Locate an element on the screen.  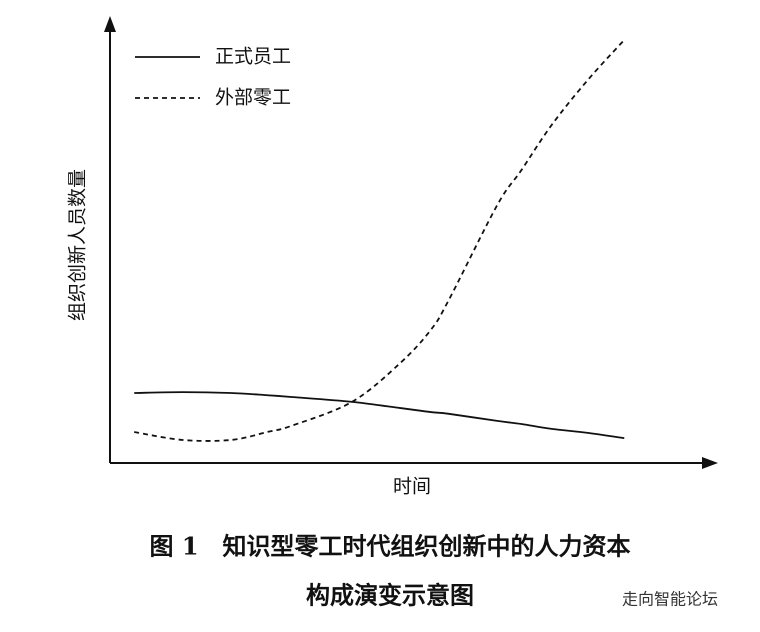
x-arrow is located at coordinates (710, 463).